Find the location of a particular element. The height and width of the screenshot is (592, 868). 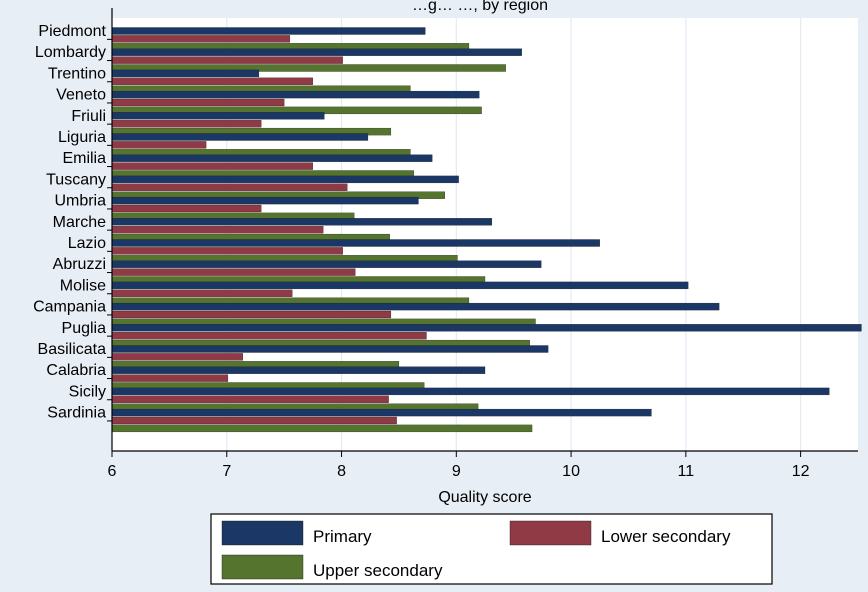

x-tick-label: 11 is located at coordinates (686, 471).